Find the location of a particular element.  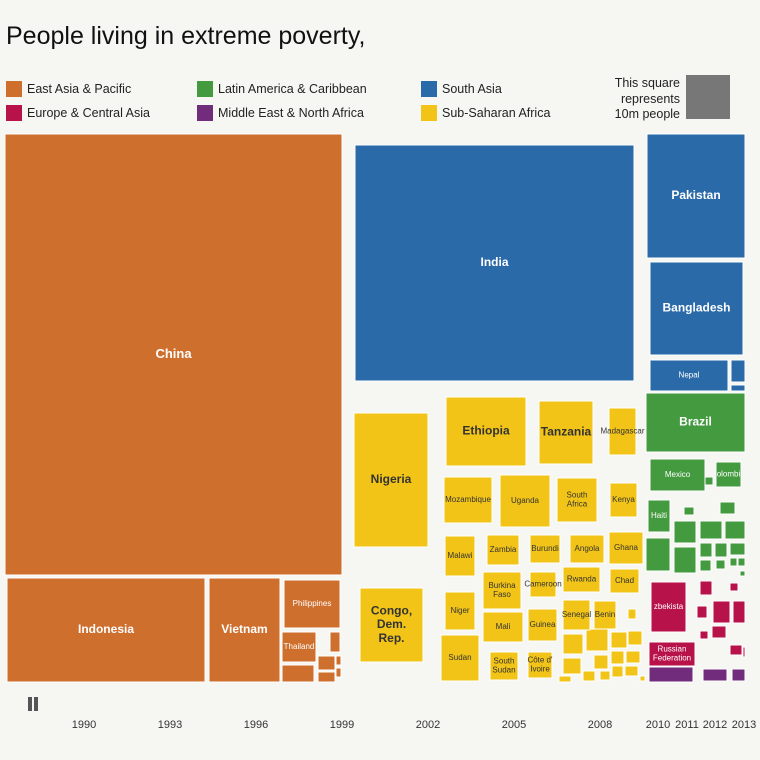

year-2010: 2010 is located at coordinates (658, 725).